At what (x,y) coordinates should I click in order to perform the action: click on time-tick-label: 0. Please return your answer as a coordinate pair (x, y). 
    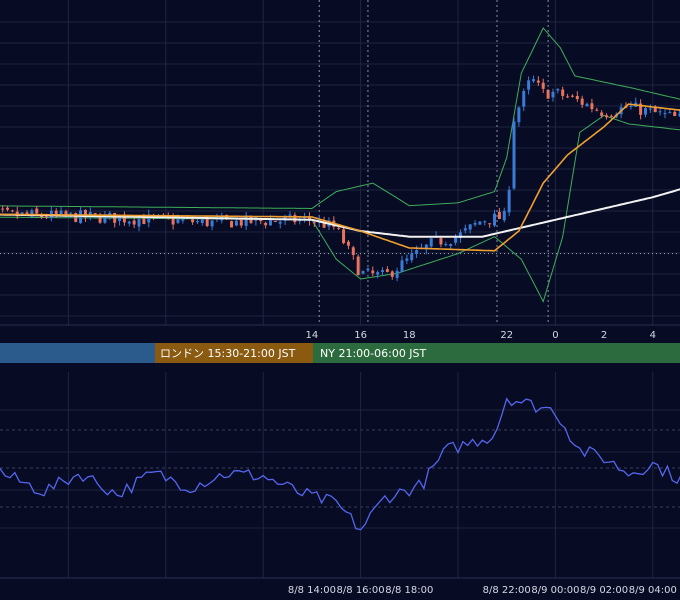
    Looking at the image, I should click on (555, 335).